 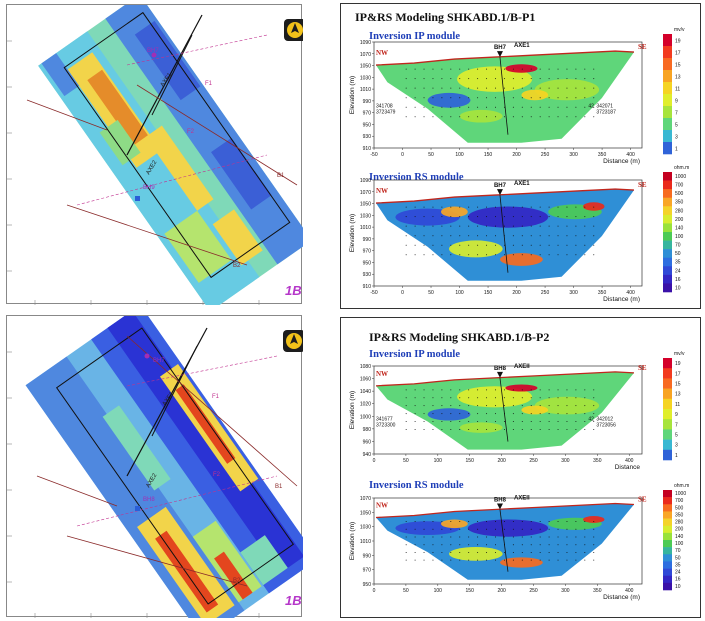 What do you see at coordinates (384, 420) in the screenshot?
I see `coord-left-x: 341677` at bounding box center [384, 420].